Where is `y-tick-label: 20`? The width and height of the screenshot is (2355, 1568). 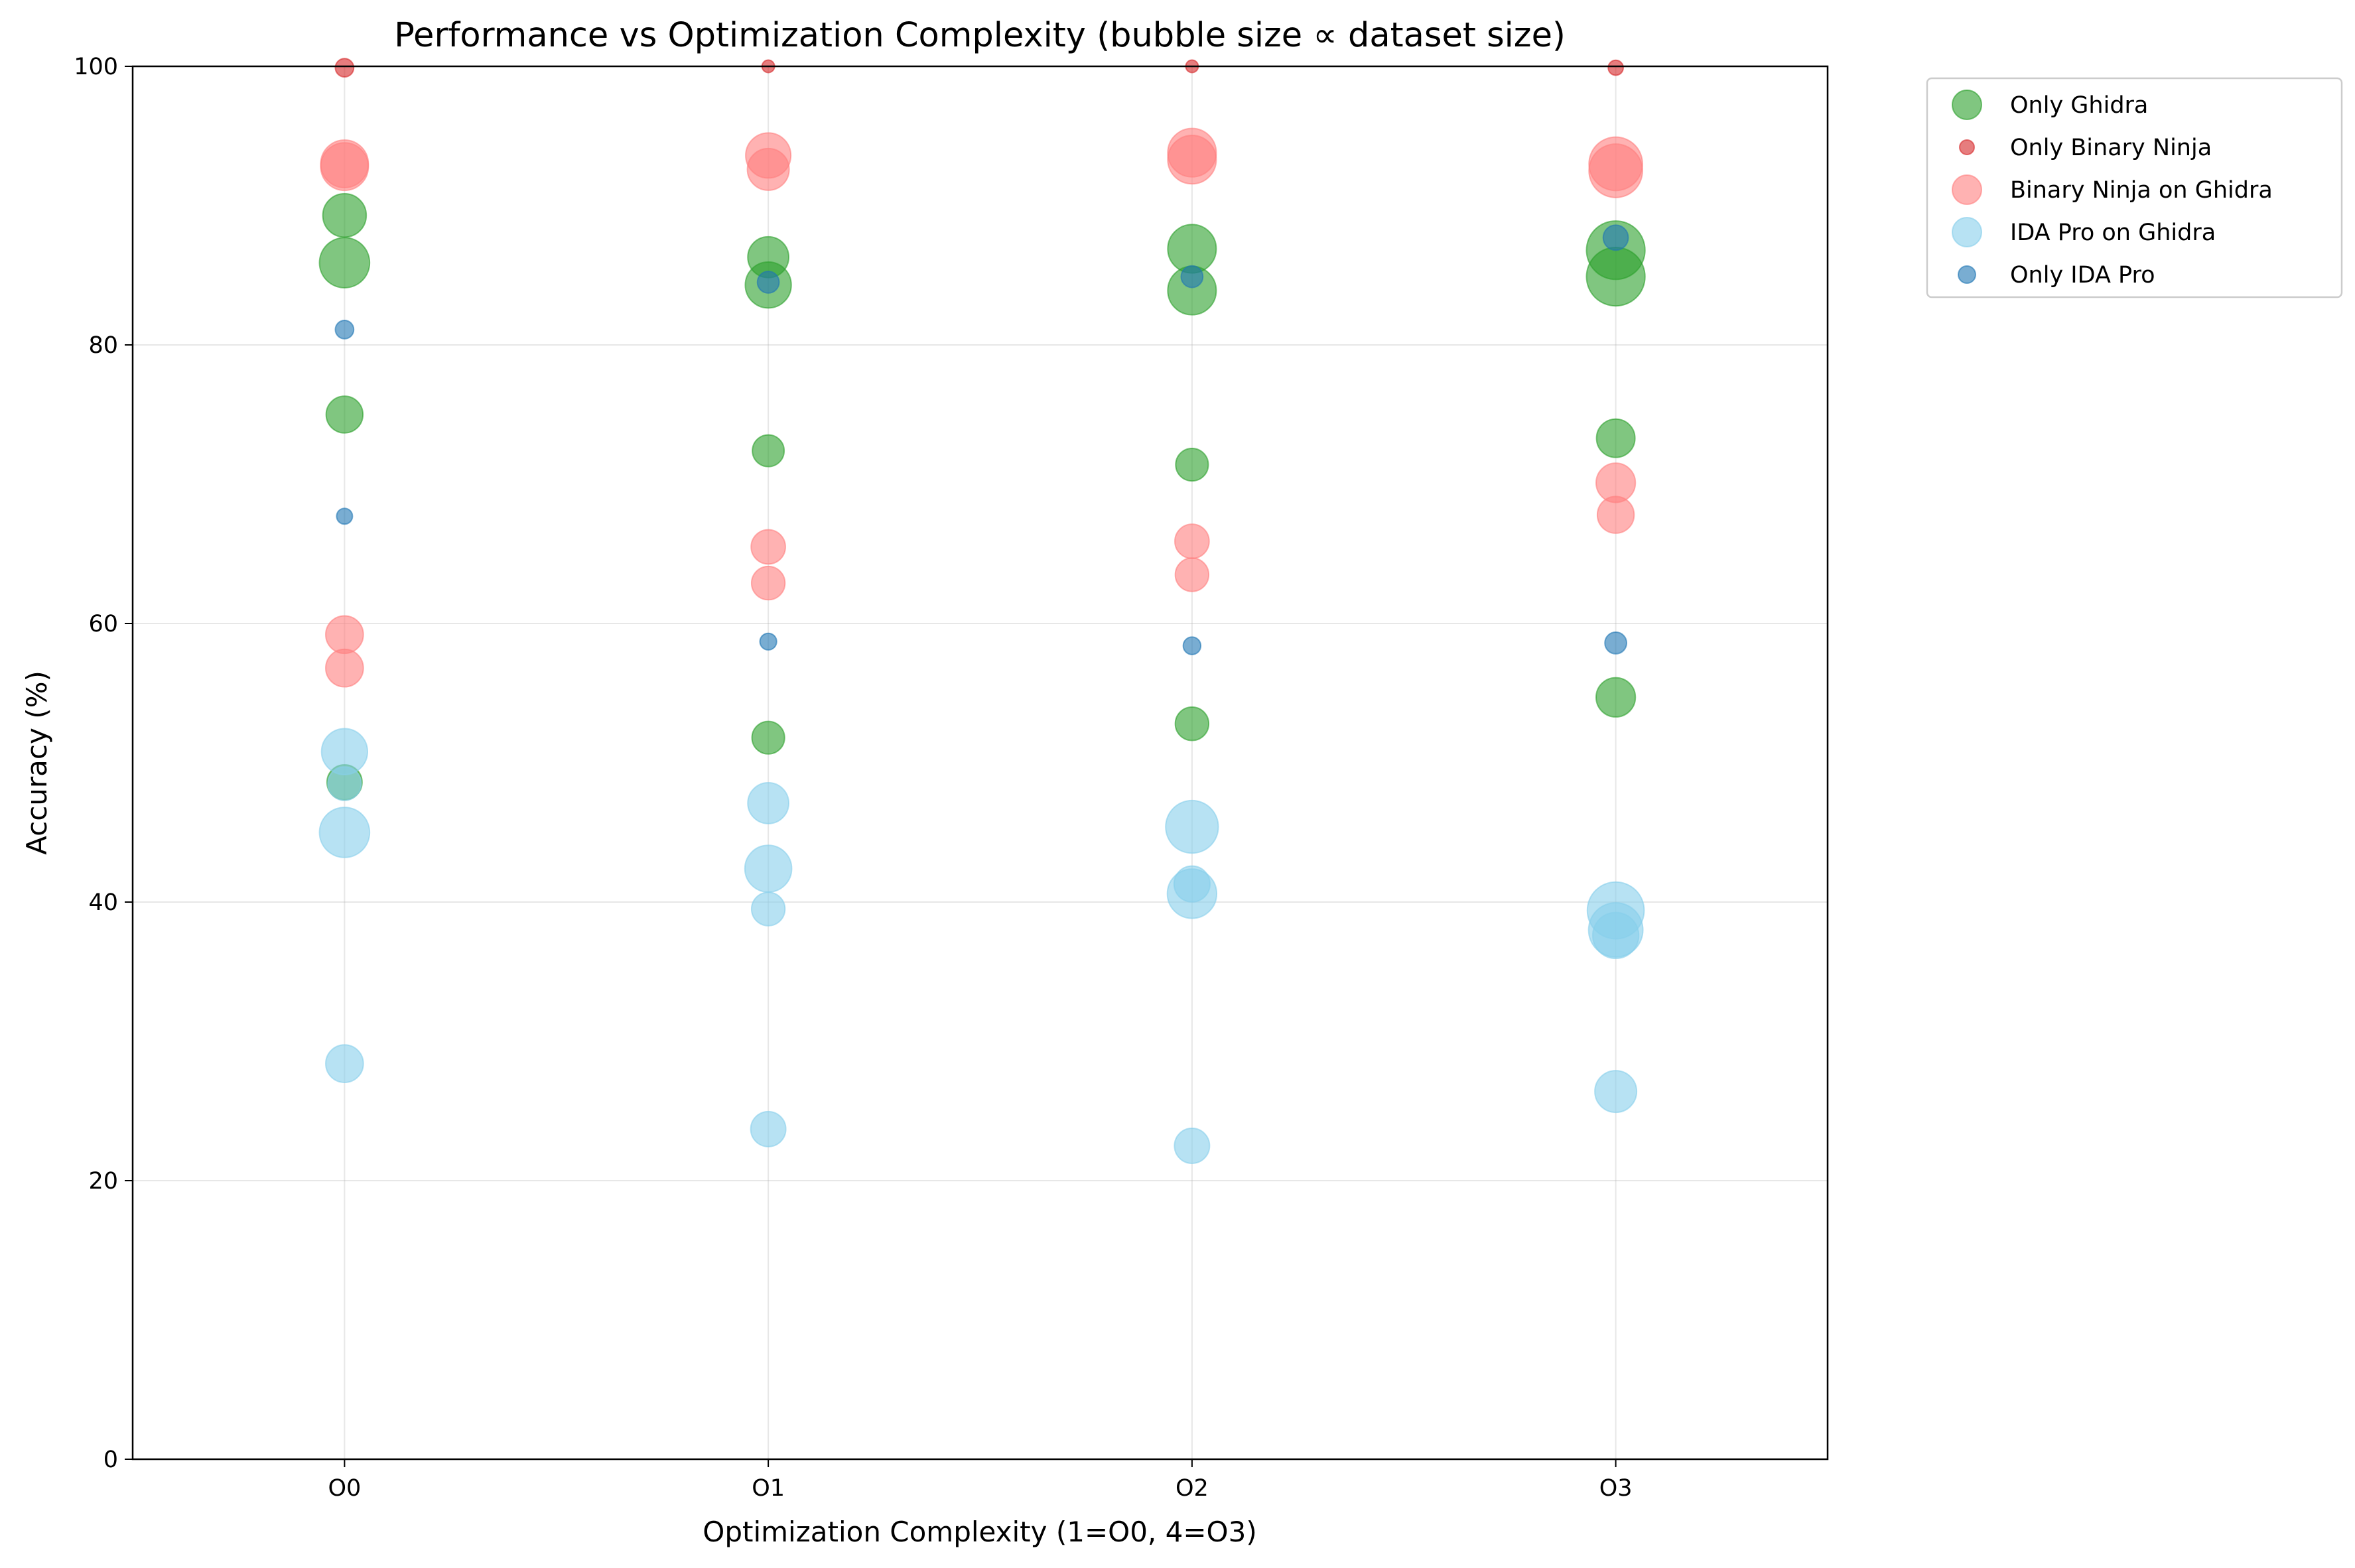
y-tick-label: 20 is located at coordinates (103, 1181).